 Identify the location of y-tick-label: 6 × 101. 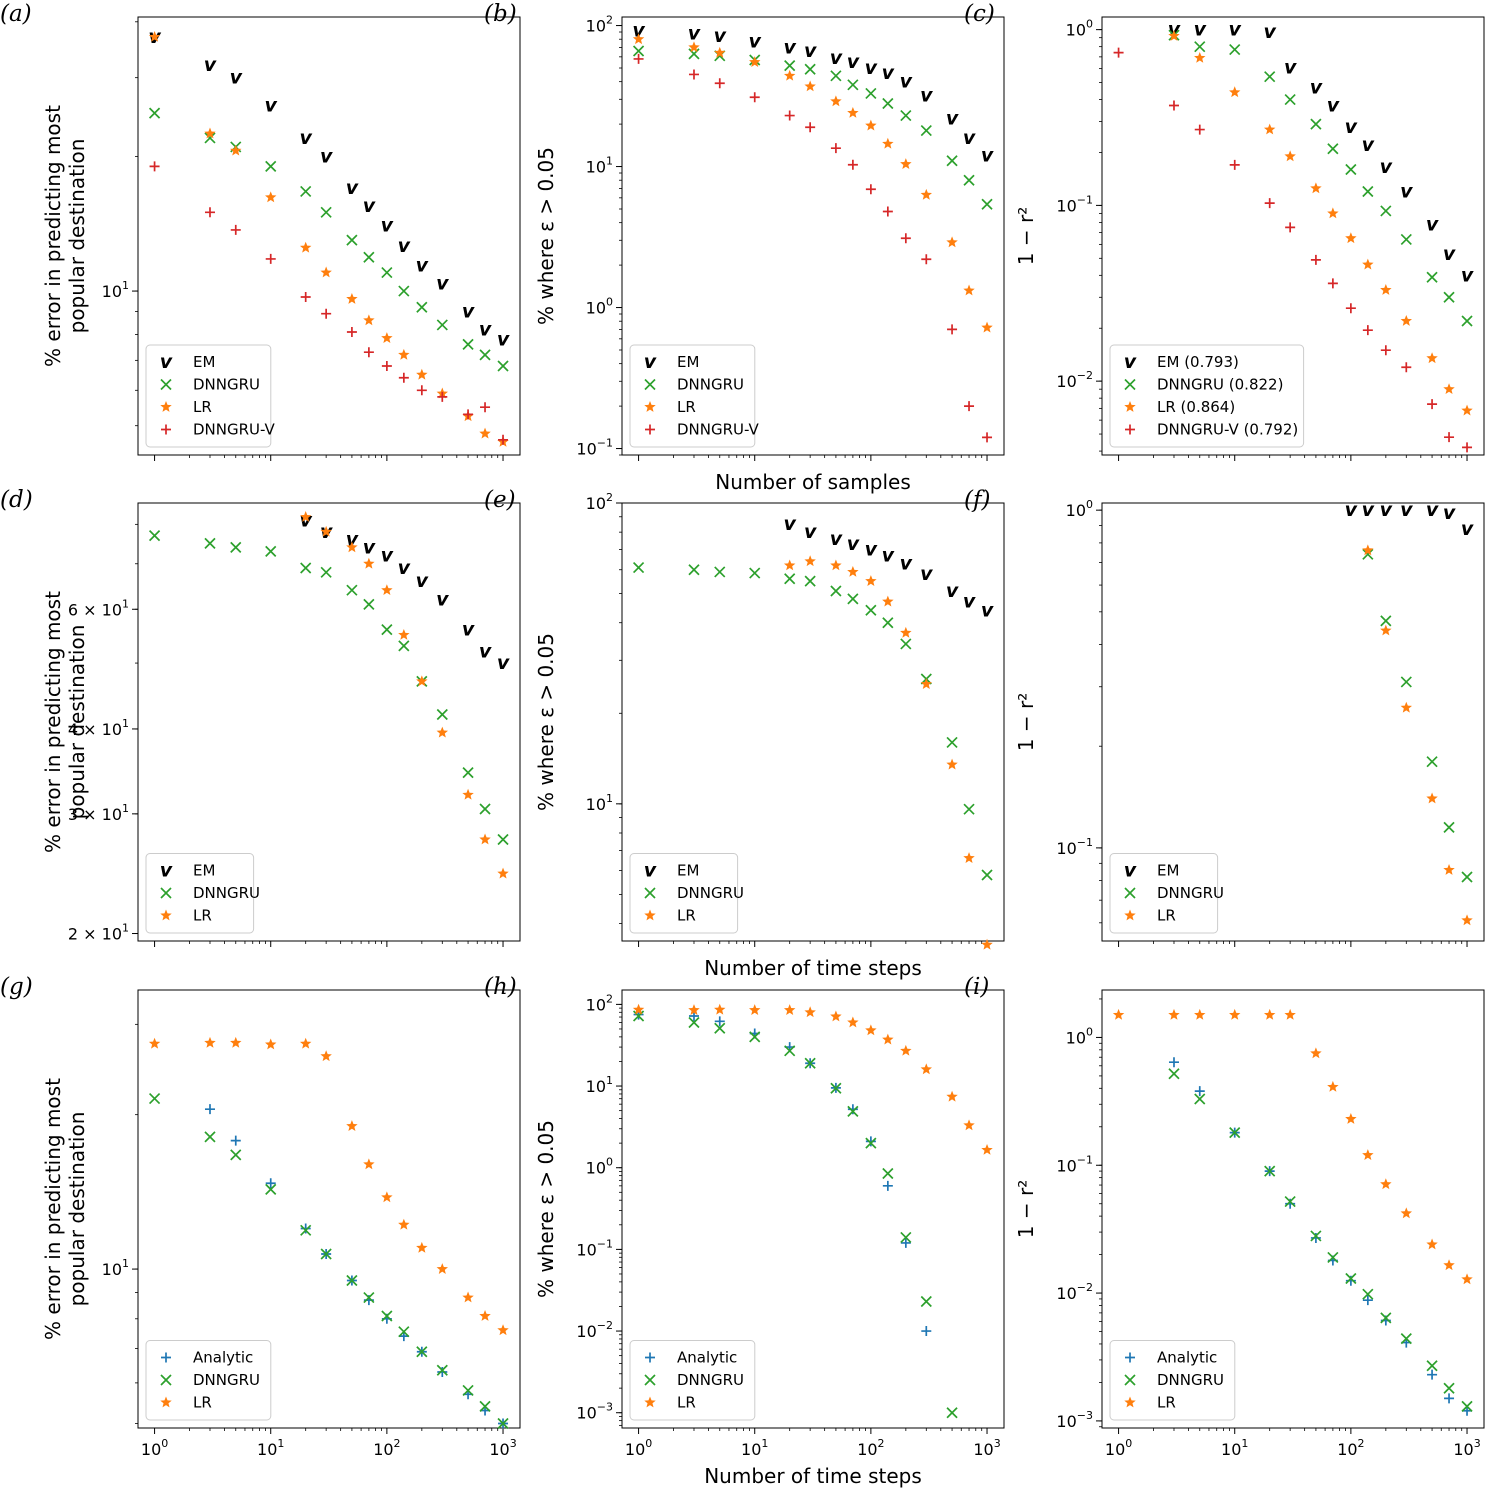
(98, 608).